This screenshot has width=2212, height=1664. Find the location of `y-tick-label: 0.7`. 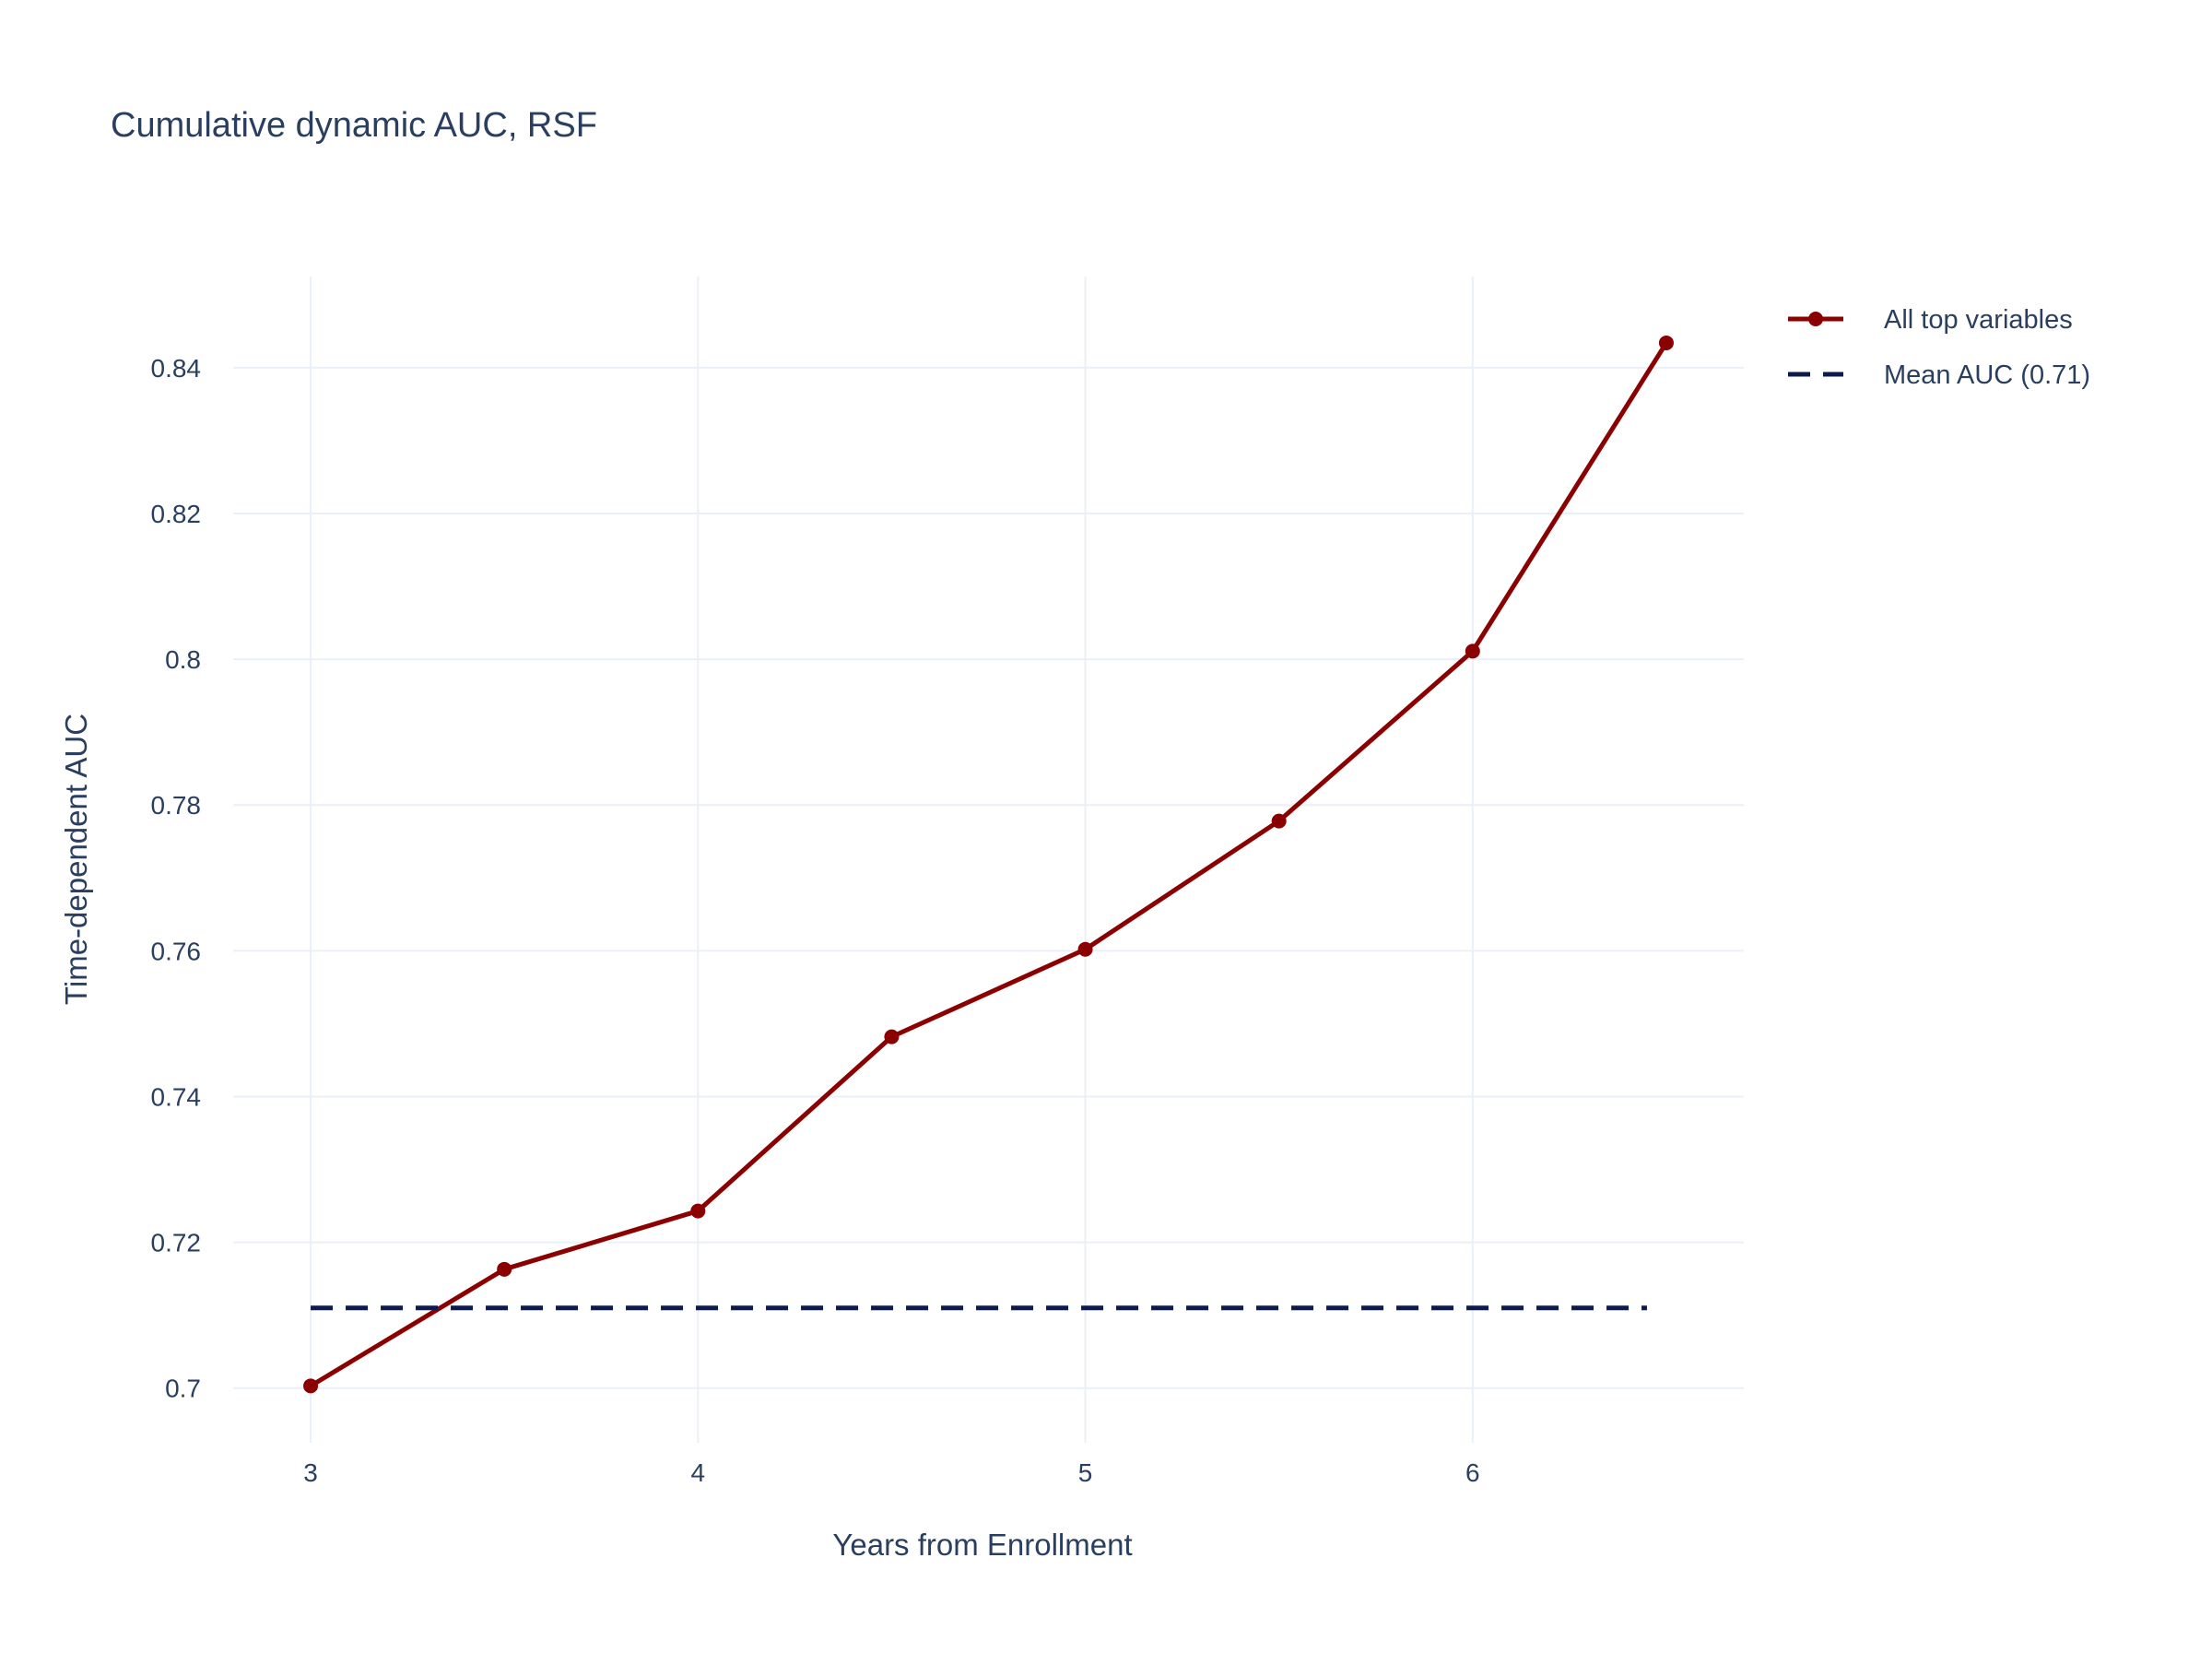

y-tick-label: 0.7 is located at coordinates (183, 1389).